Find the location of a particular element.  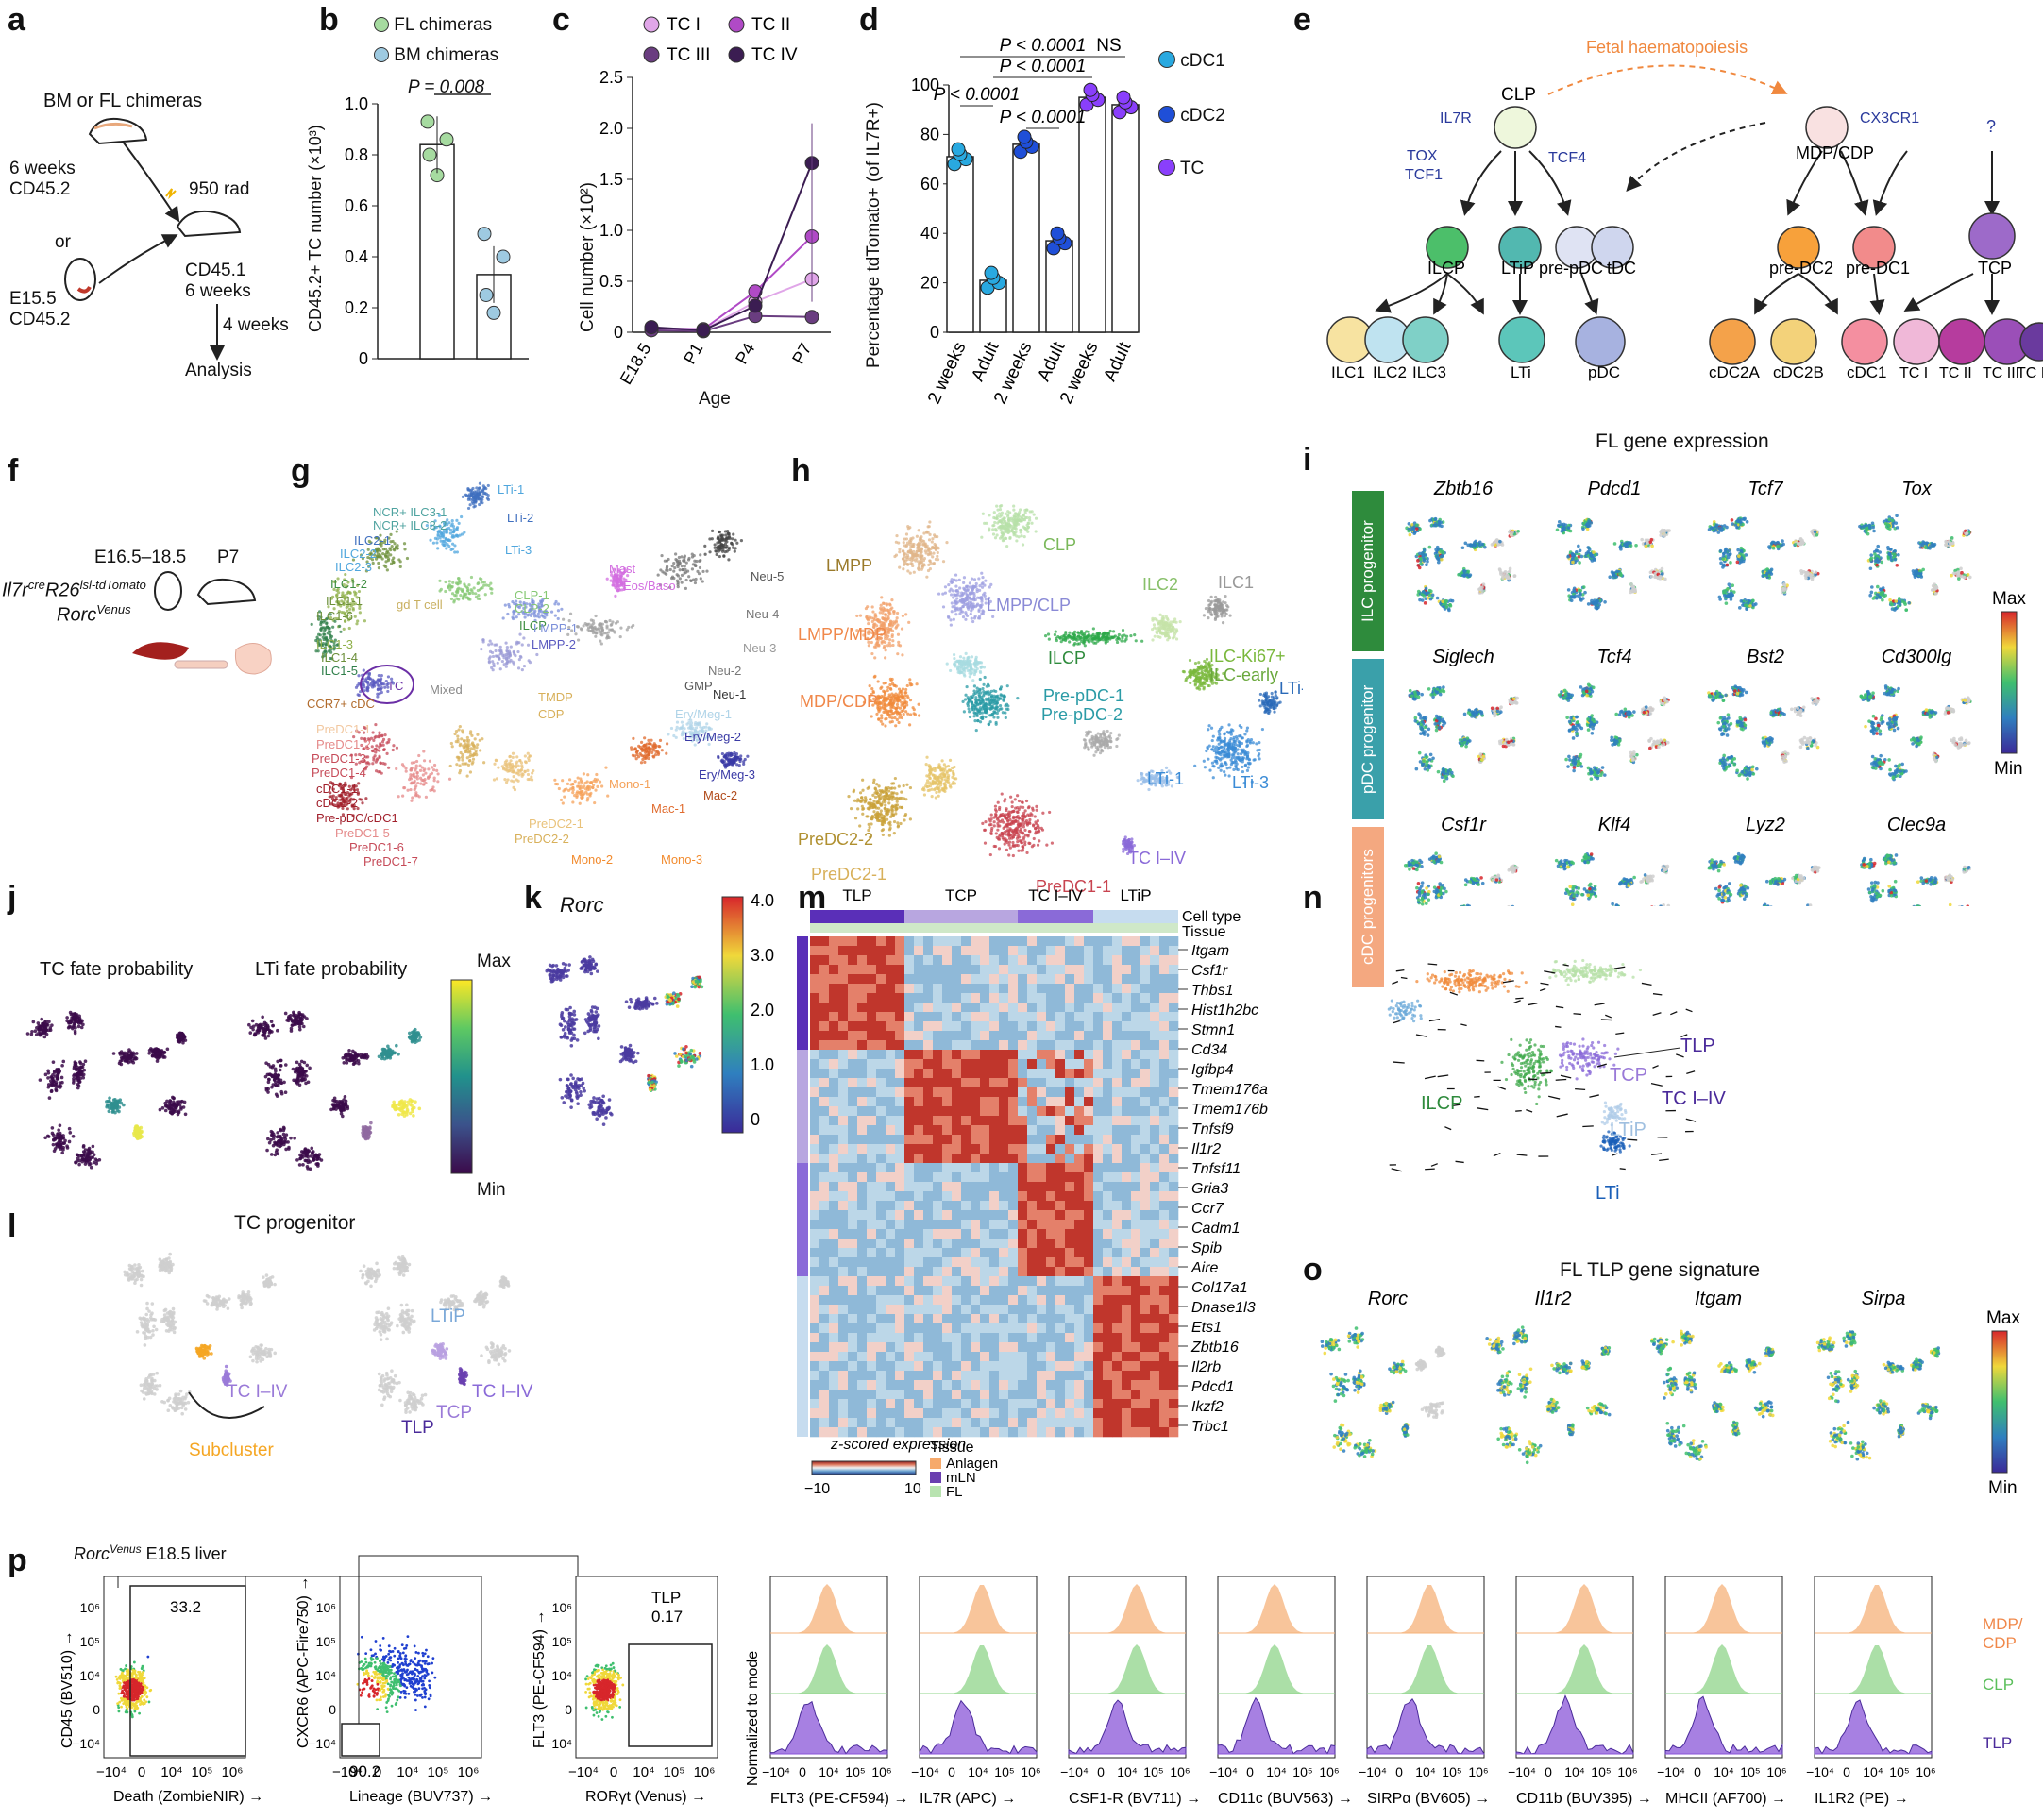

ilcp-cell-icon is located at coordinates (1447, 247).